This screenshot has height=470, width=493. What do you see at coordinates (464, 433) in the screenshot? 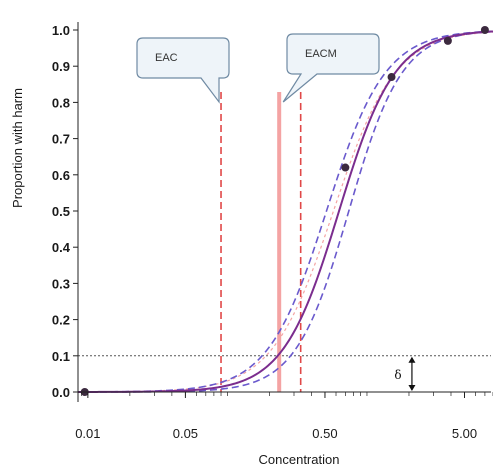
I see `x-tick-label: 5.00` at bounding box center [464, 433].